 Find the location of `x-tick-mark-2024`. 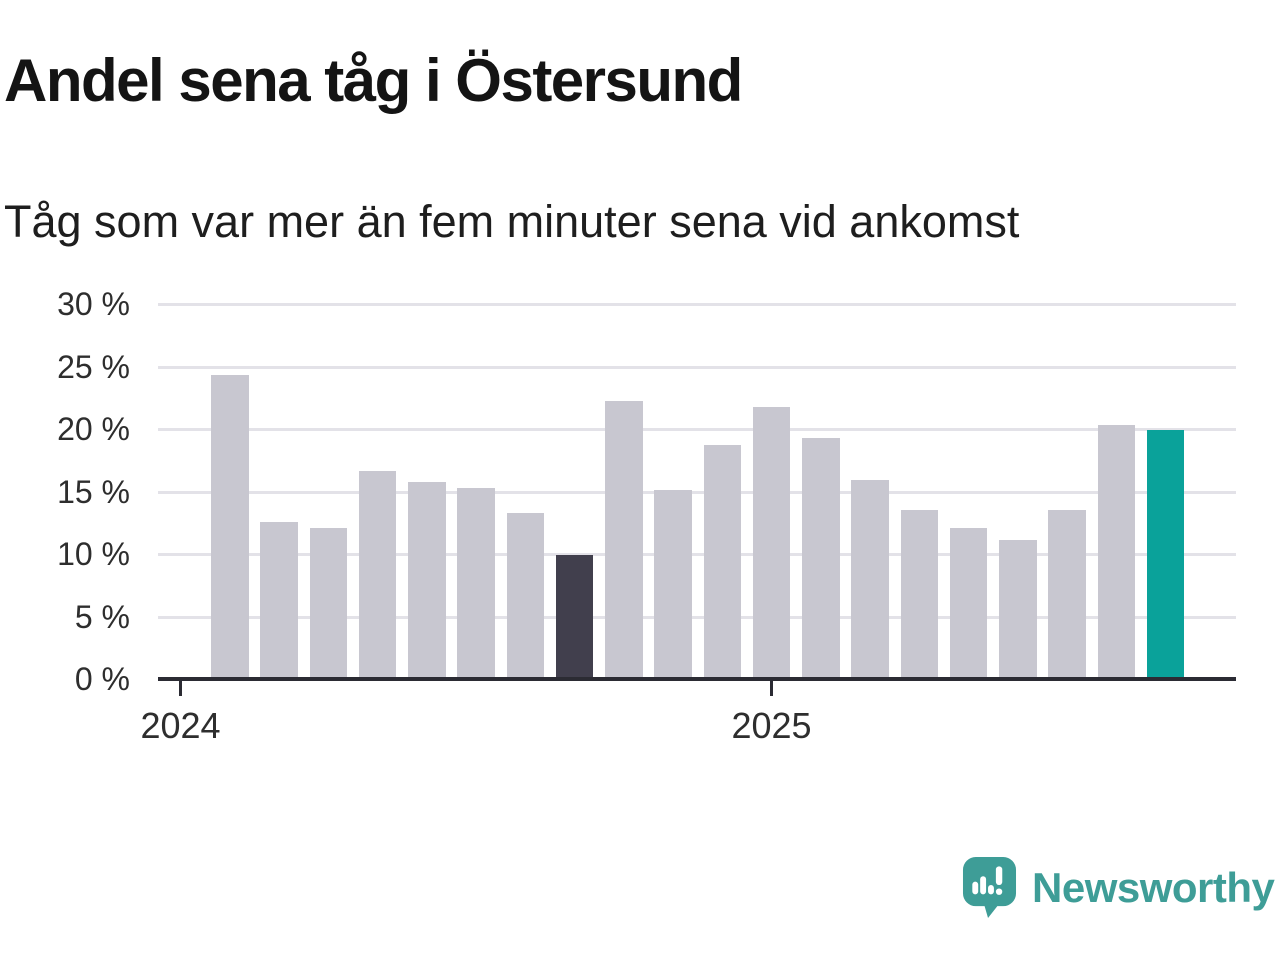

x-tick-mark-2024 is located at coordinates (180, 688).